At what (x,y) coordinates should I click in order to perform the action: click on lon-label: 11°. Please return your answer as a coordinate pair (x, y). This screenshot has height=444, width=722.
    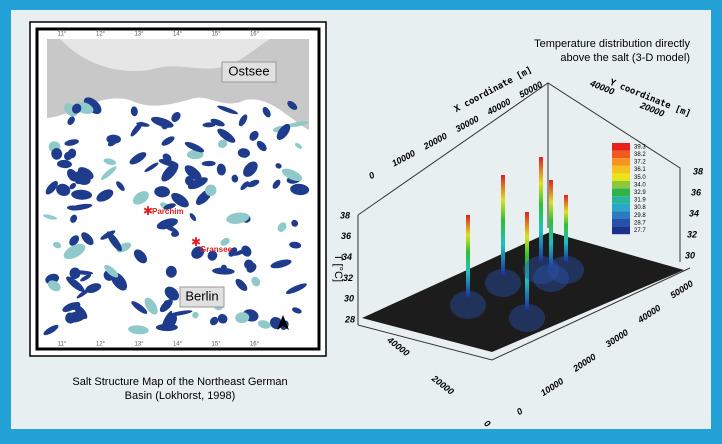
    Looking at the image, I should click on (62, 35).